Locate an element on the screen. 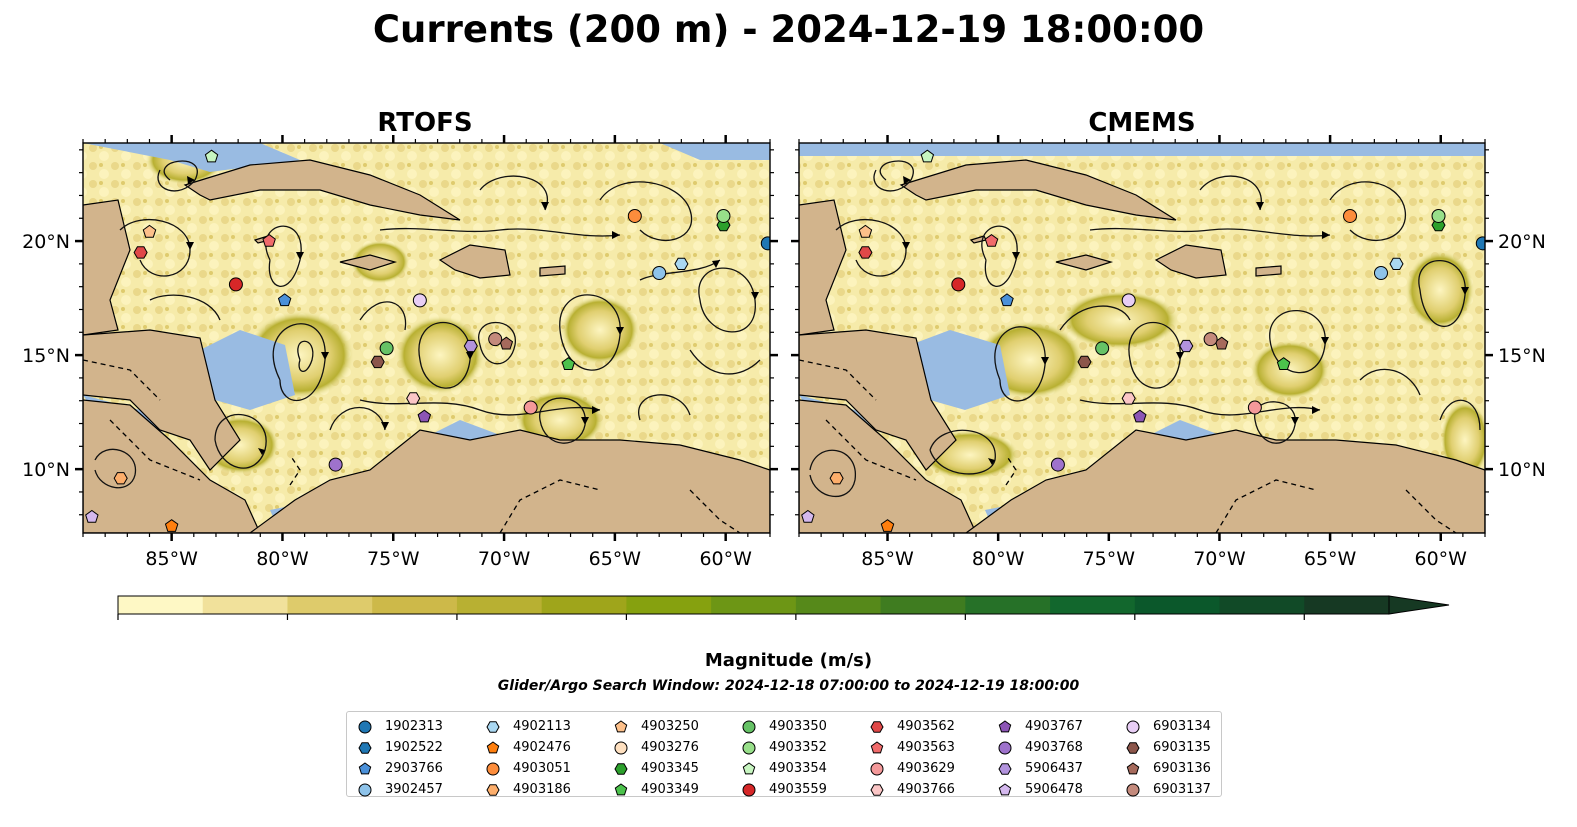 The height and width of the screenshot is (827, 1577). legend-item: 4903349 is located at coordinates (656, 789).